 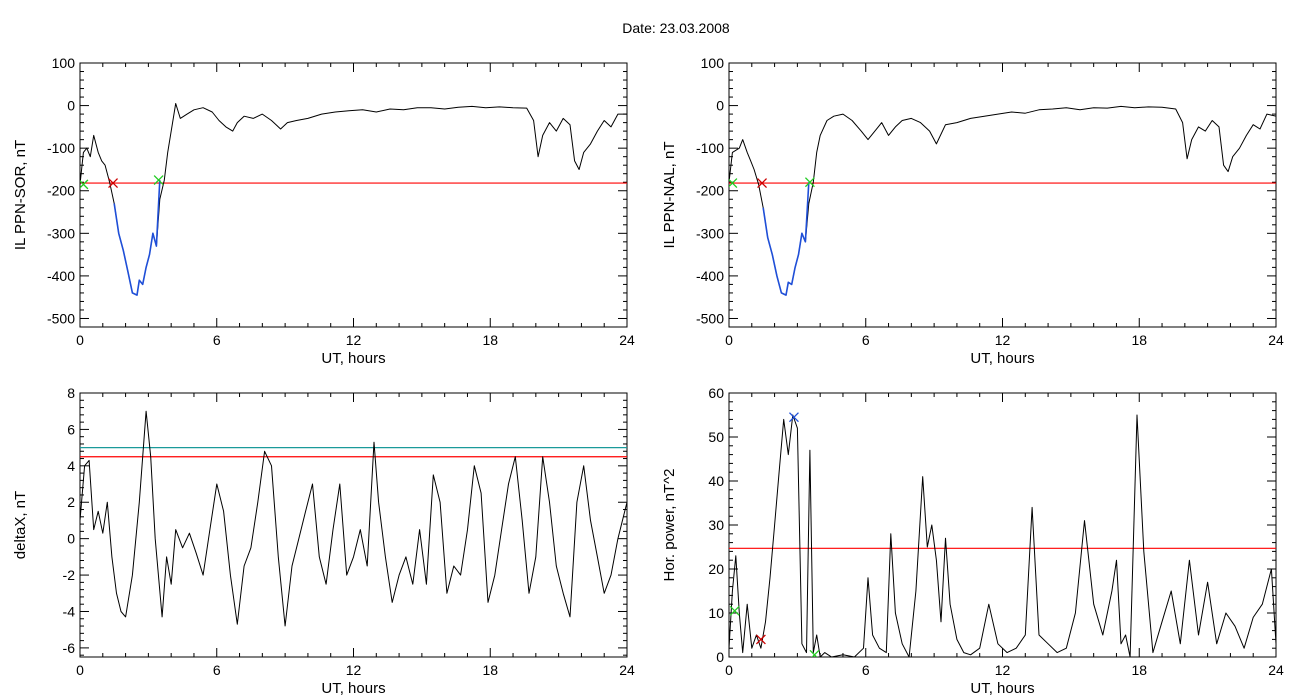 What do you see at coordinates (69, 575) in the screenshot?
I see `y-tick-label: -2` at bounding box center [69, 575].